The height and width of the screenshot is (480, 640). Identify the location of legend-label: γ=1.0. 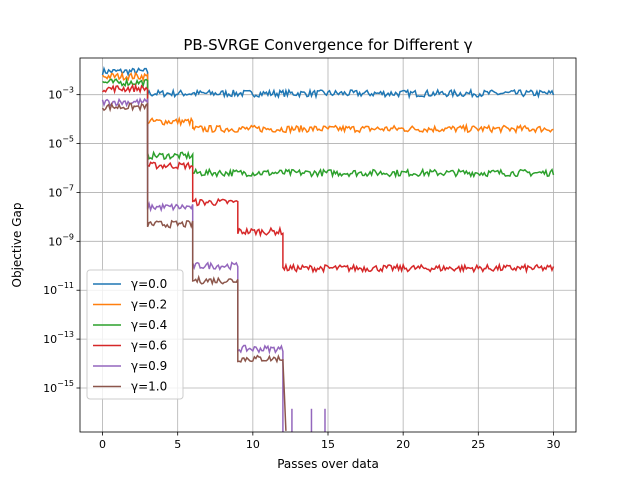
(149, 387).